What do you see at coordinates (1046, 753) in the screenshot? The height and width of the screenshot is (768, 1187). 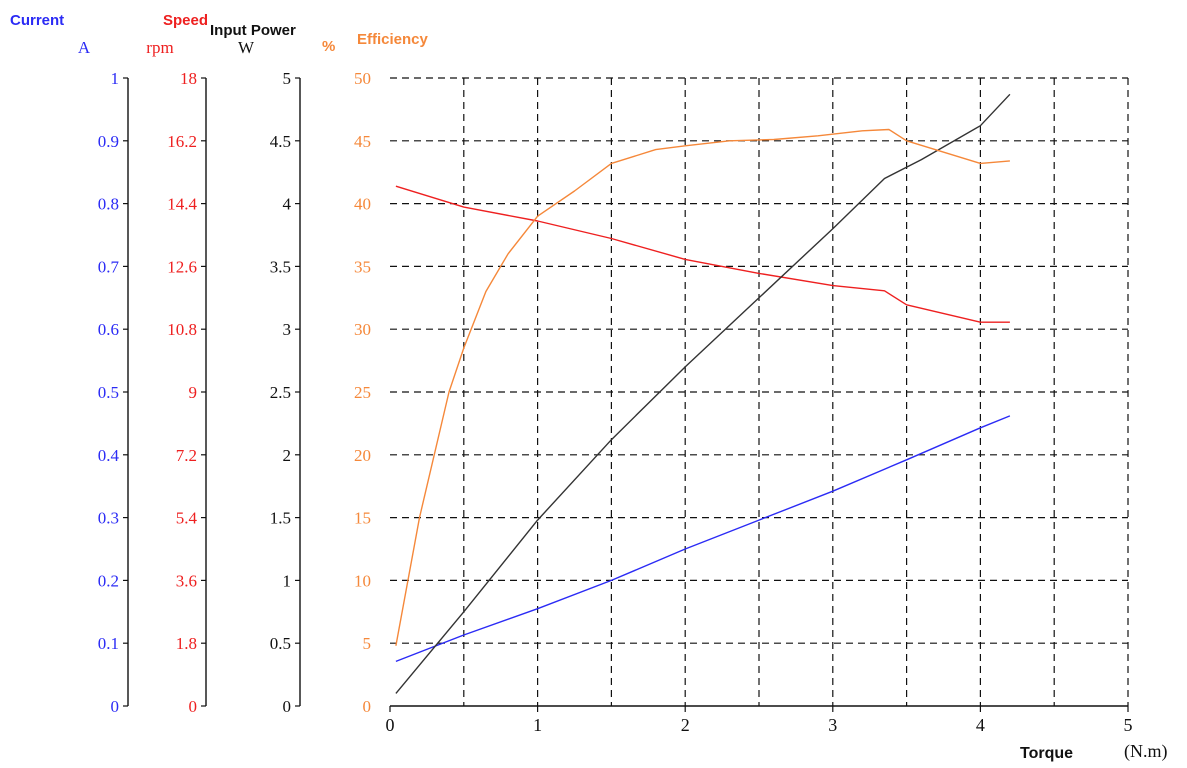 I see `x-axis-title: Torque` at bounding box center [1046, 753].